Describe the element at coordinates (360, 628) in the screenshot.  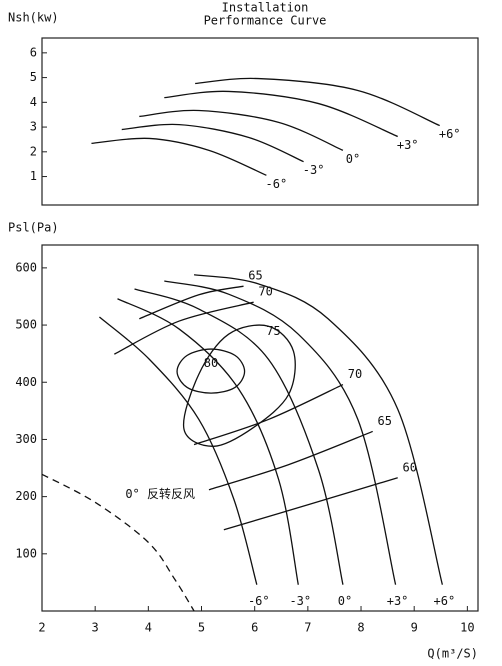
I see `x-tick-label: 8` at that location.